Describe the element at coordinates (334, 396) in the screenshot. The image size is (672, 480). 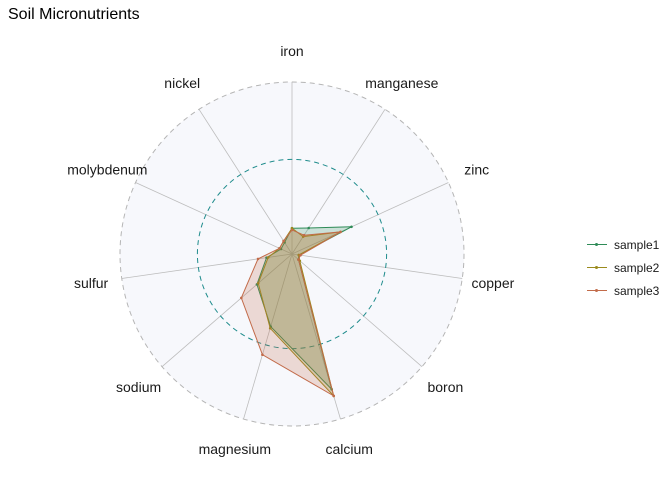
I see `point-sample3-calcium` at that location.